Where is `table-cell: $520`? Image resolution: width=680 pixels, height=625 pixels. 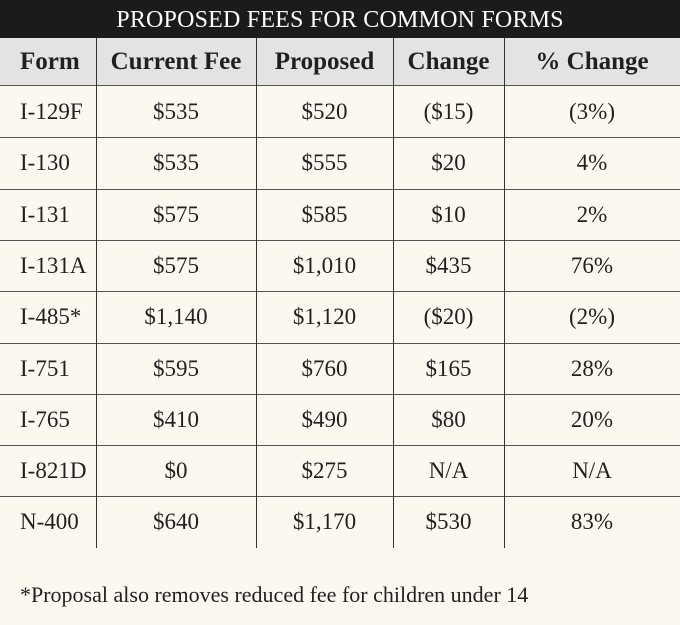 table-cell: $520 is located at coordinates (324, 111).